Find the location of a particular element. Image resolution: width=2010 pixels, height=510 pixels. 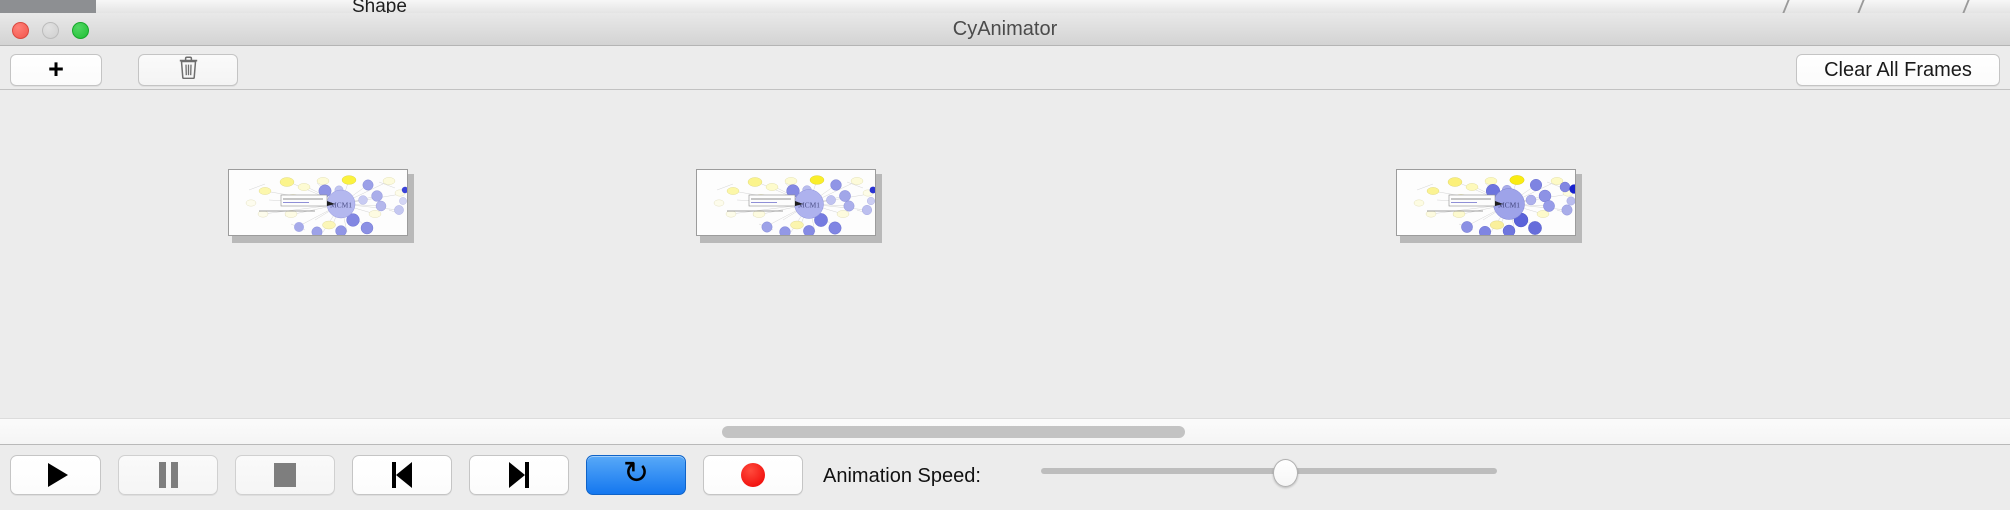

plus-icon: + is located at coordinates (56, 68).